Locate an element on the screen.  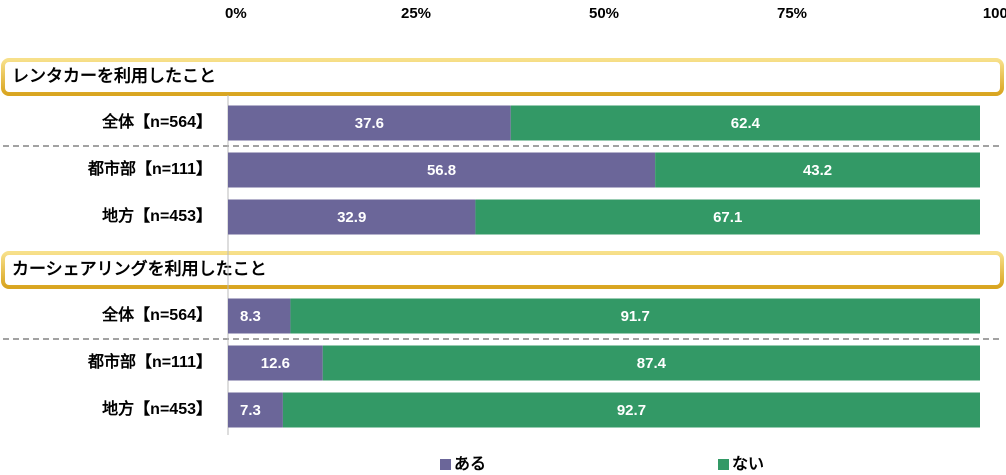
group-header: レンタカーを利用したこと is located at coordinates (114, 75).